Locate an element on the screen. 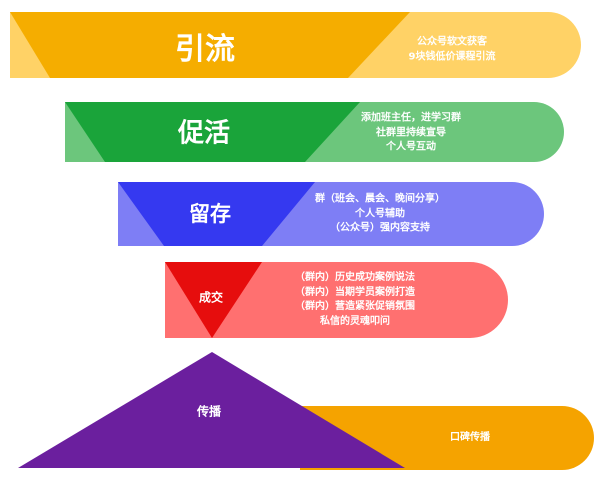 The image size is (602, 484). stage-4-line-2: （群内）当期学员案例打造 is located at coordinates (355, 292).